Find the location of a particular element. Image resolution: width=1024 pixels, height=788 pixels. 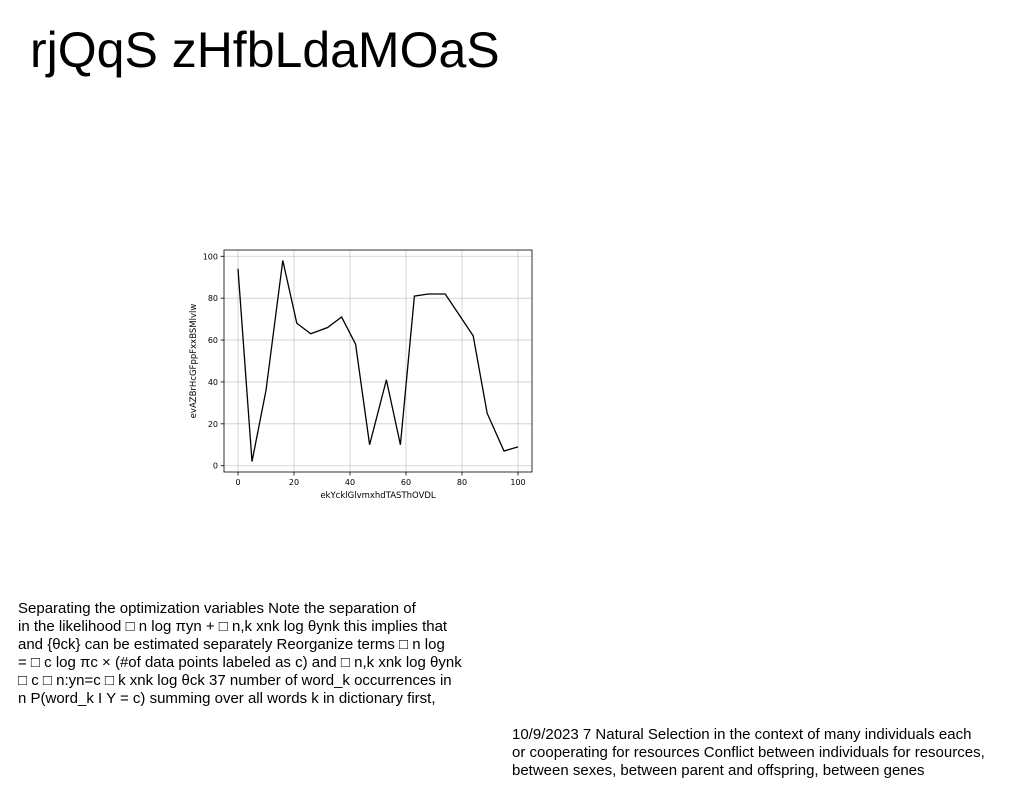

chart-grid is located at coordinates (378, 361).